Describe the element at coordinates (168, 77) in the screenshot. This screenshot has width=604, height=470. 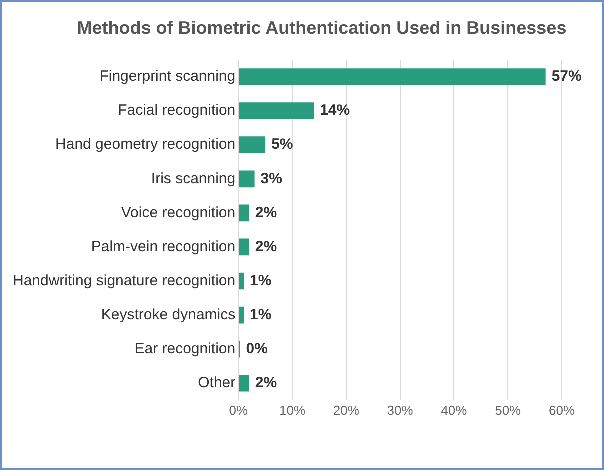
I see `y-tick-label: Fingerprint scanning` at that location.